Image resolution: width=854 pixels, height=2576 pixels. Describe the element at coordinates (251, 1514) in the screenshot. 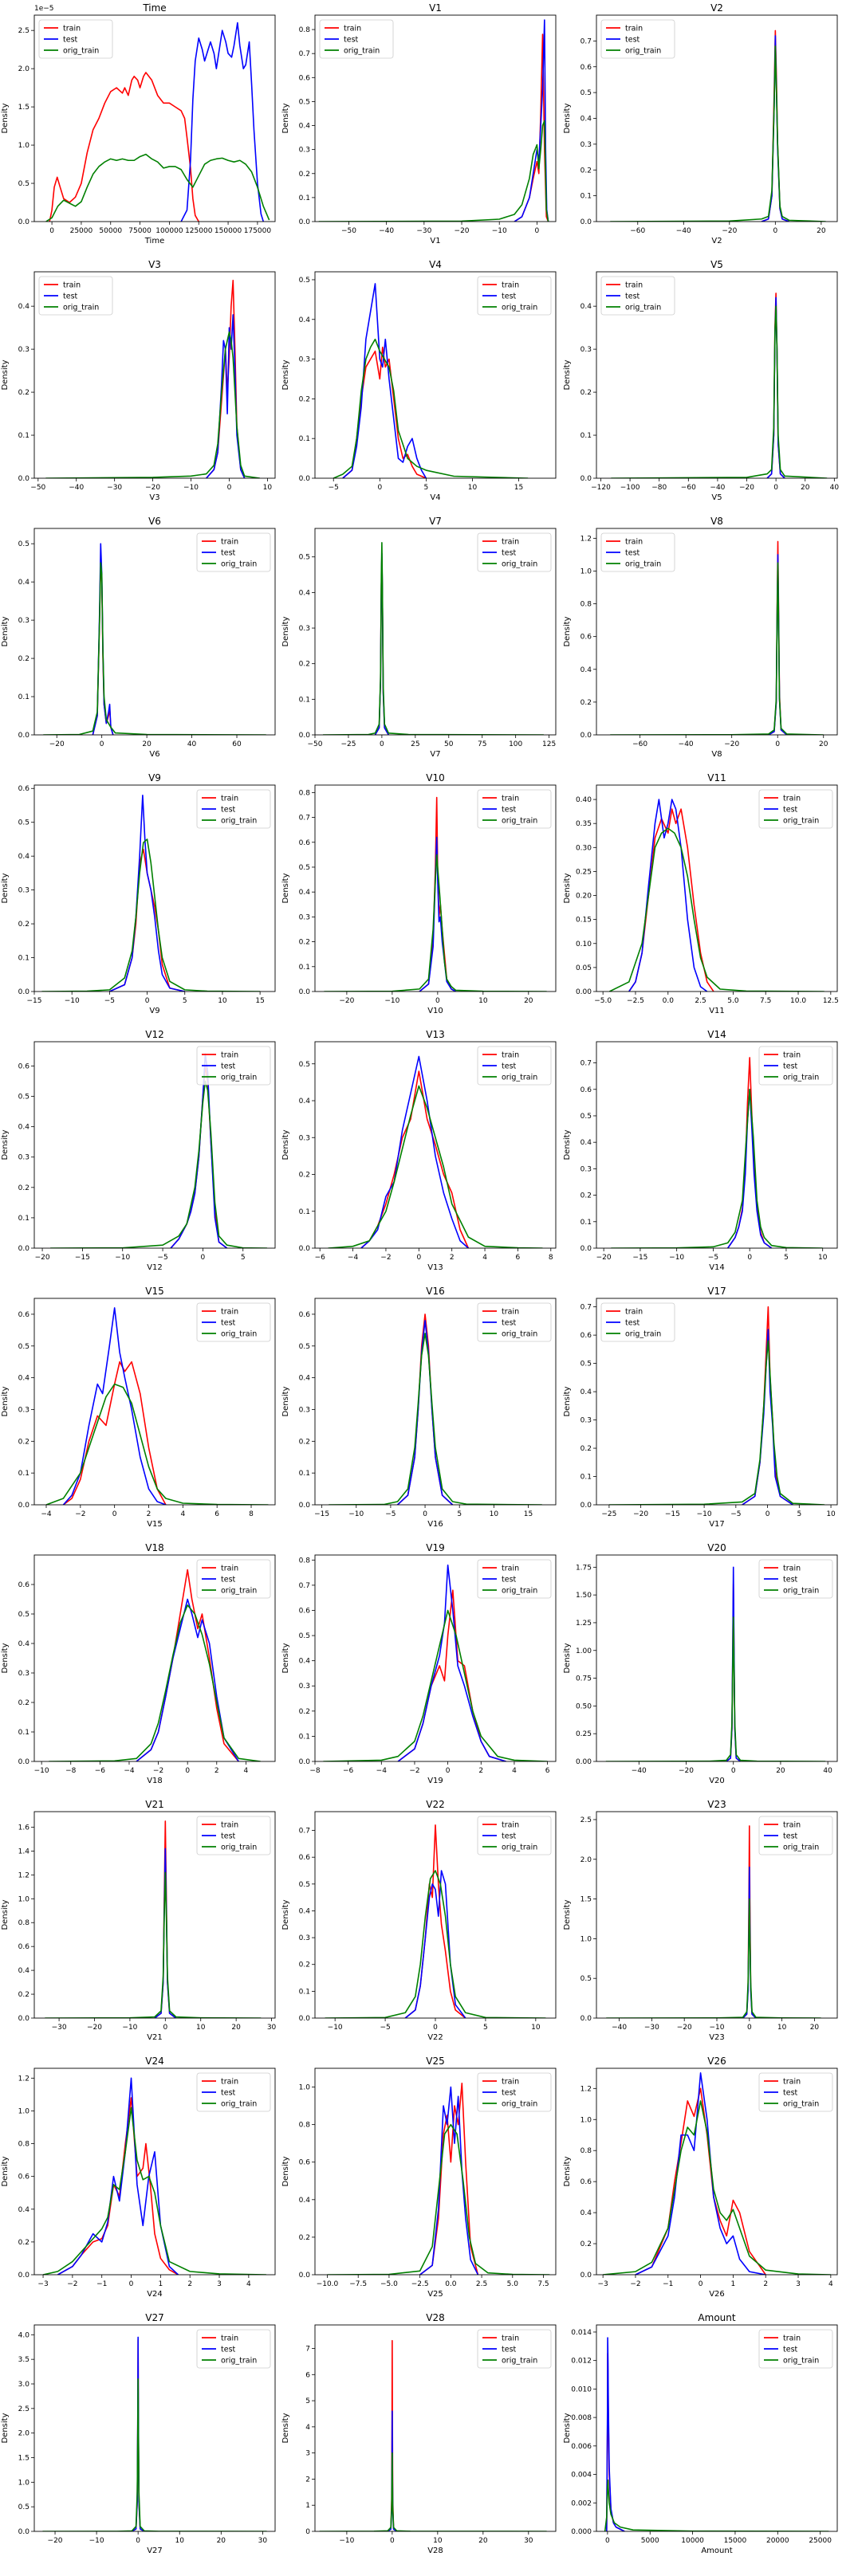

I see `x-tick-label: 8` at that location.